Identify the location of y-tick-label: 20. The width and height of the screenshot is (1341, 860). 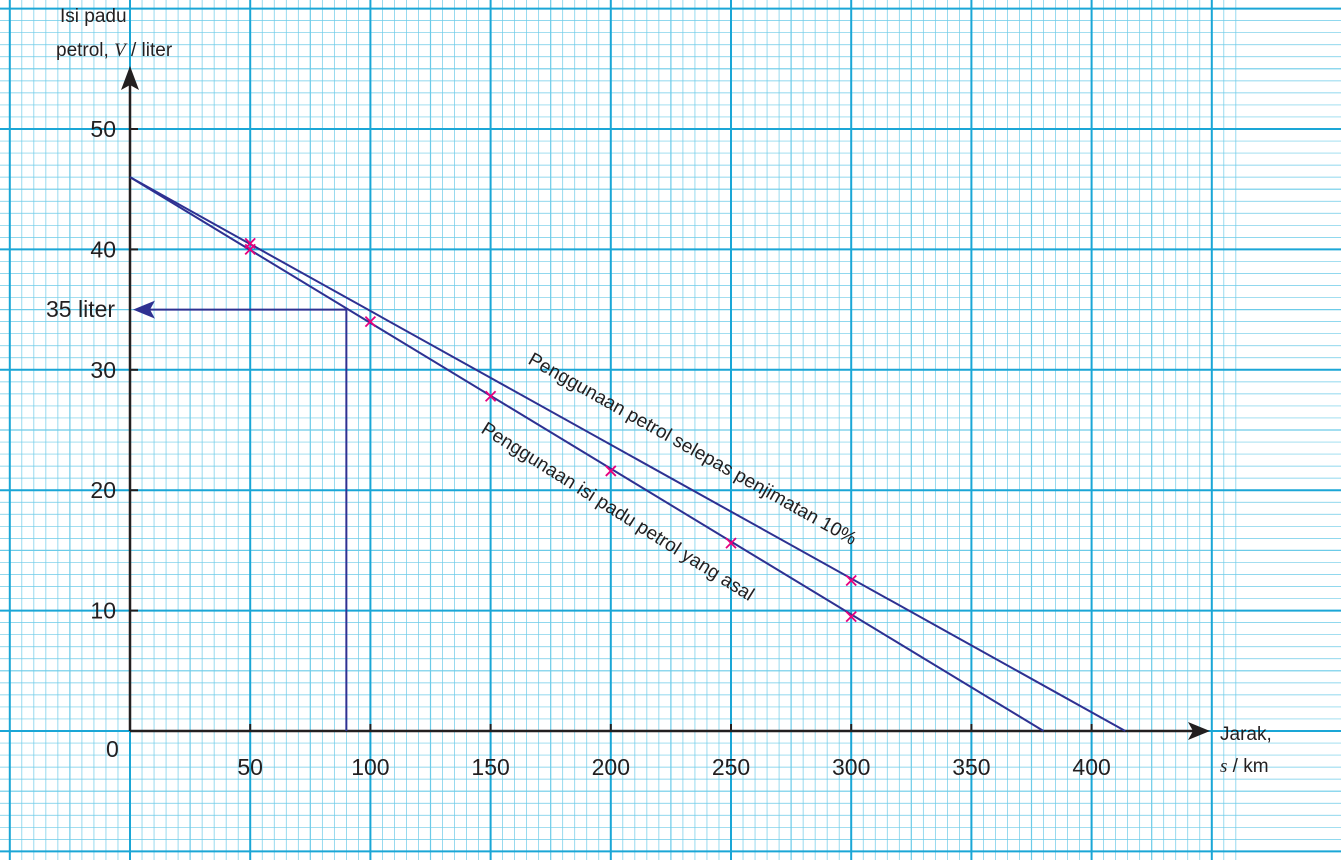
(103, 490).